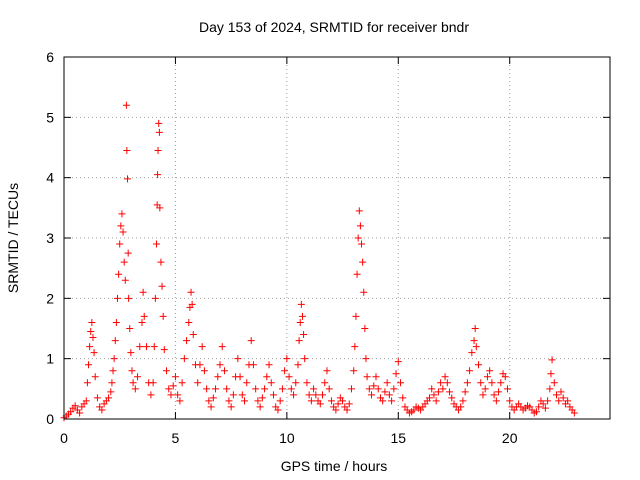 This screenshot has height=480, width=640. Describe the element at coordinates (334, 466) in the screenshot. I see `x-axis-title: GPS time / hours` at that location.